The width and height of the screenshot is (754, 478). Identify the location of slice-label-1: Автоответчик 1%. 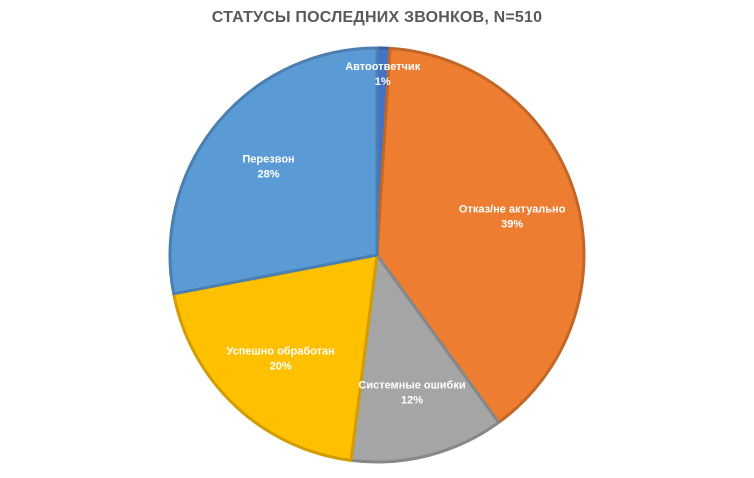
(382, 74).